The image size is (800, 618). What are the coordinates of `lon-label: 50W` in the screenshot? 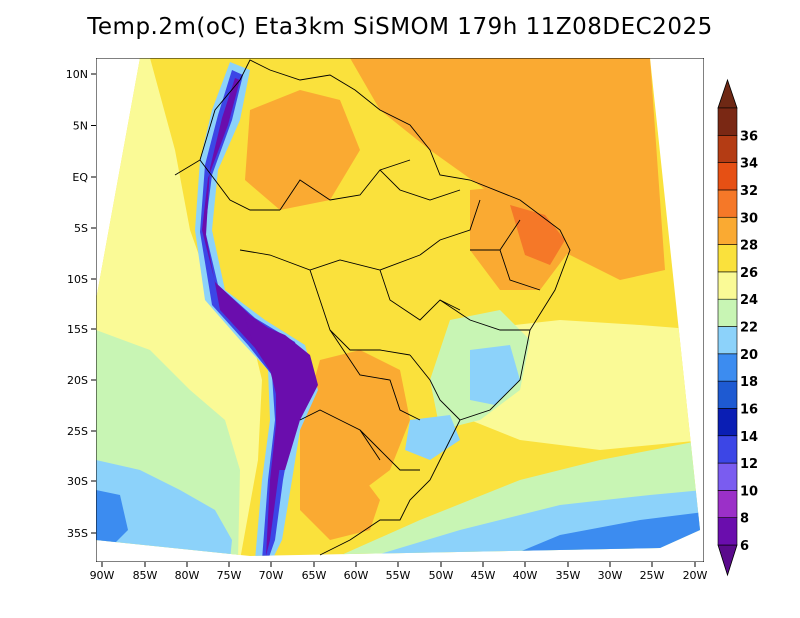 It's located at (441, 575).